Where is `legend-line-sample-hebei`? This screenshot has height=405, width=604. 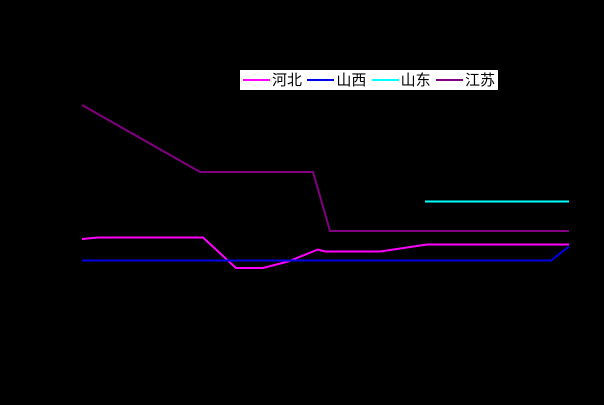
legend-line-sample-hebei is located at coordinates (256, 80).